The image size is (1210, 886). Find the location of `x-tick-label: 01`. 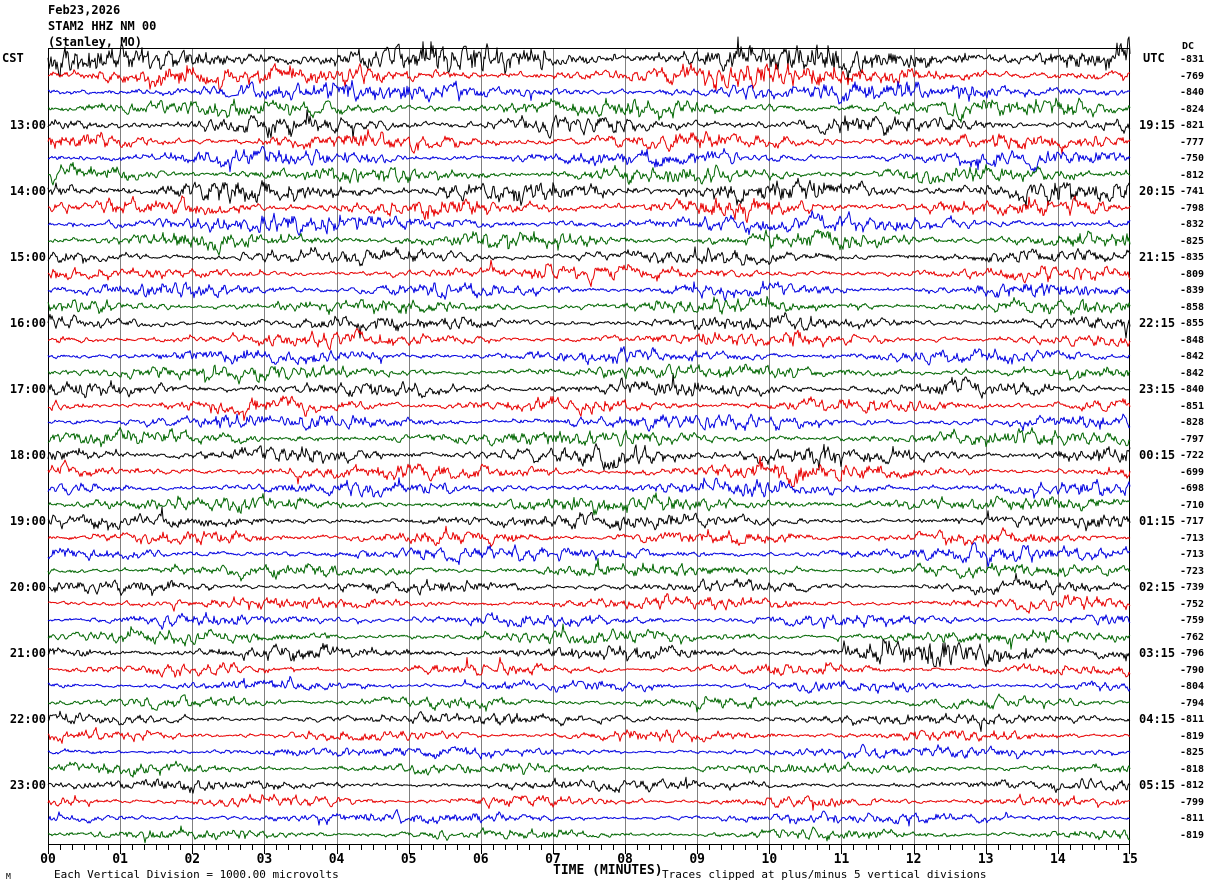

x-tick-label: 01 is located at coordinates (120, 859).